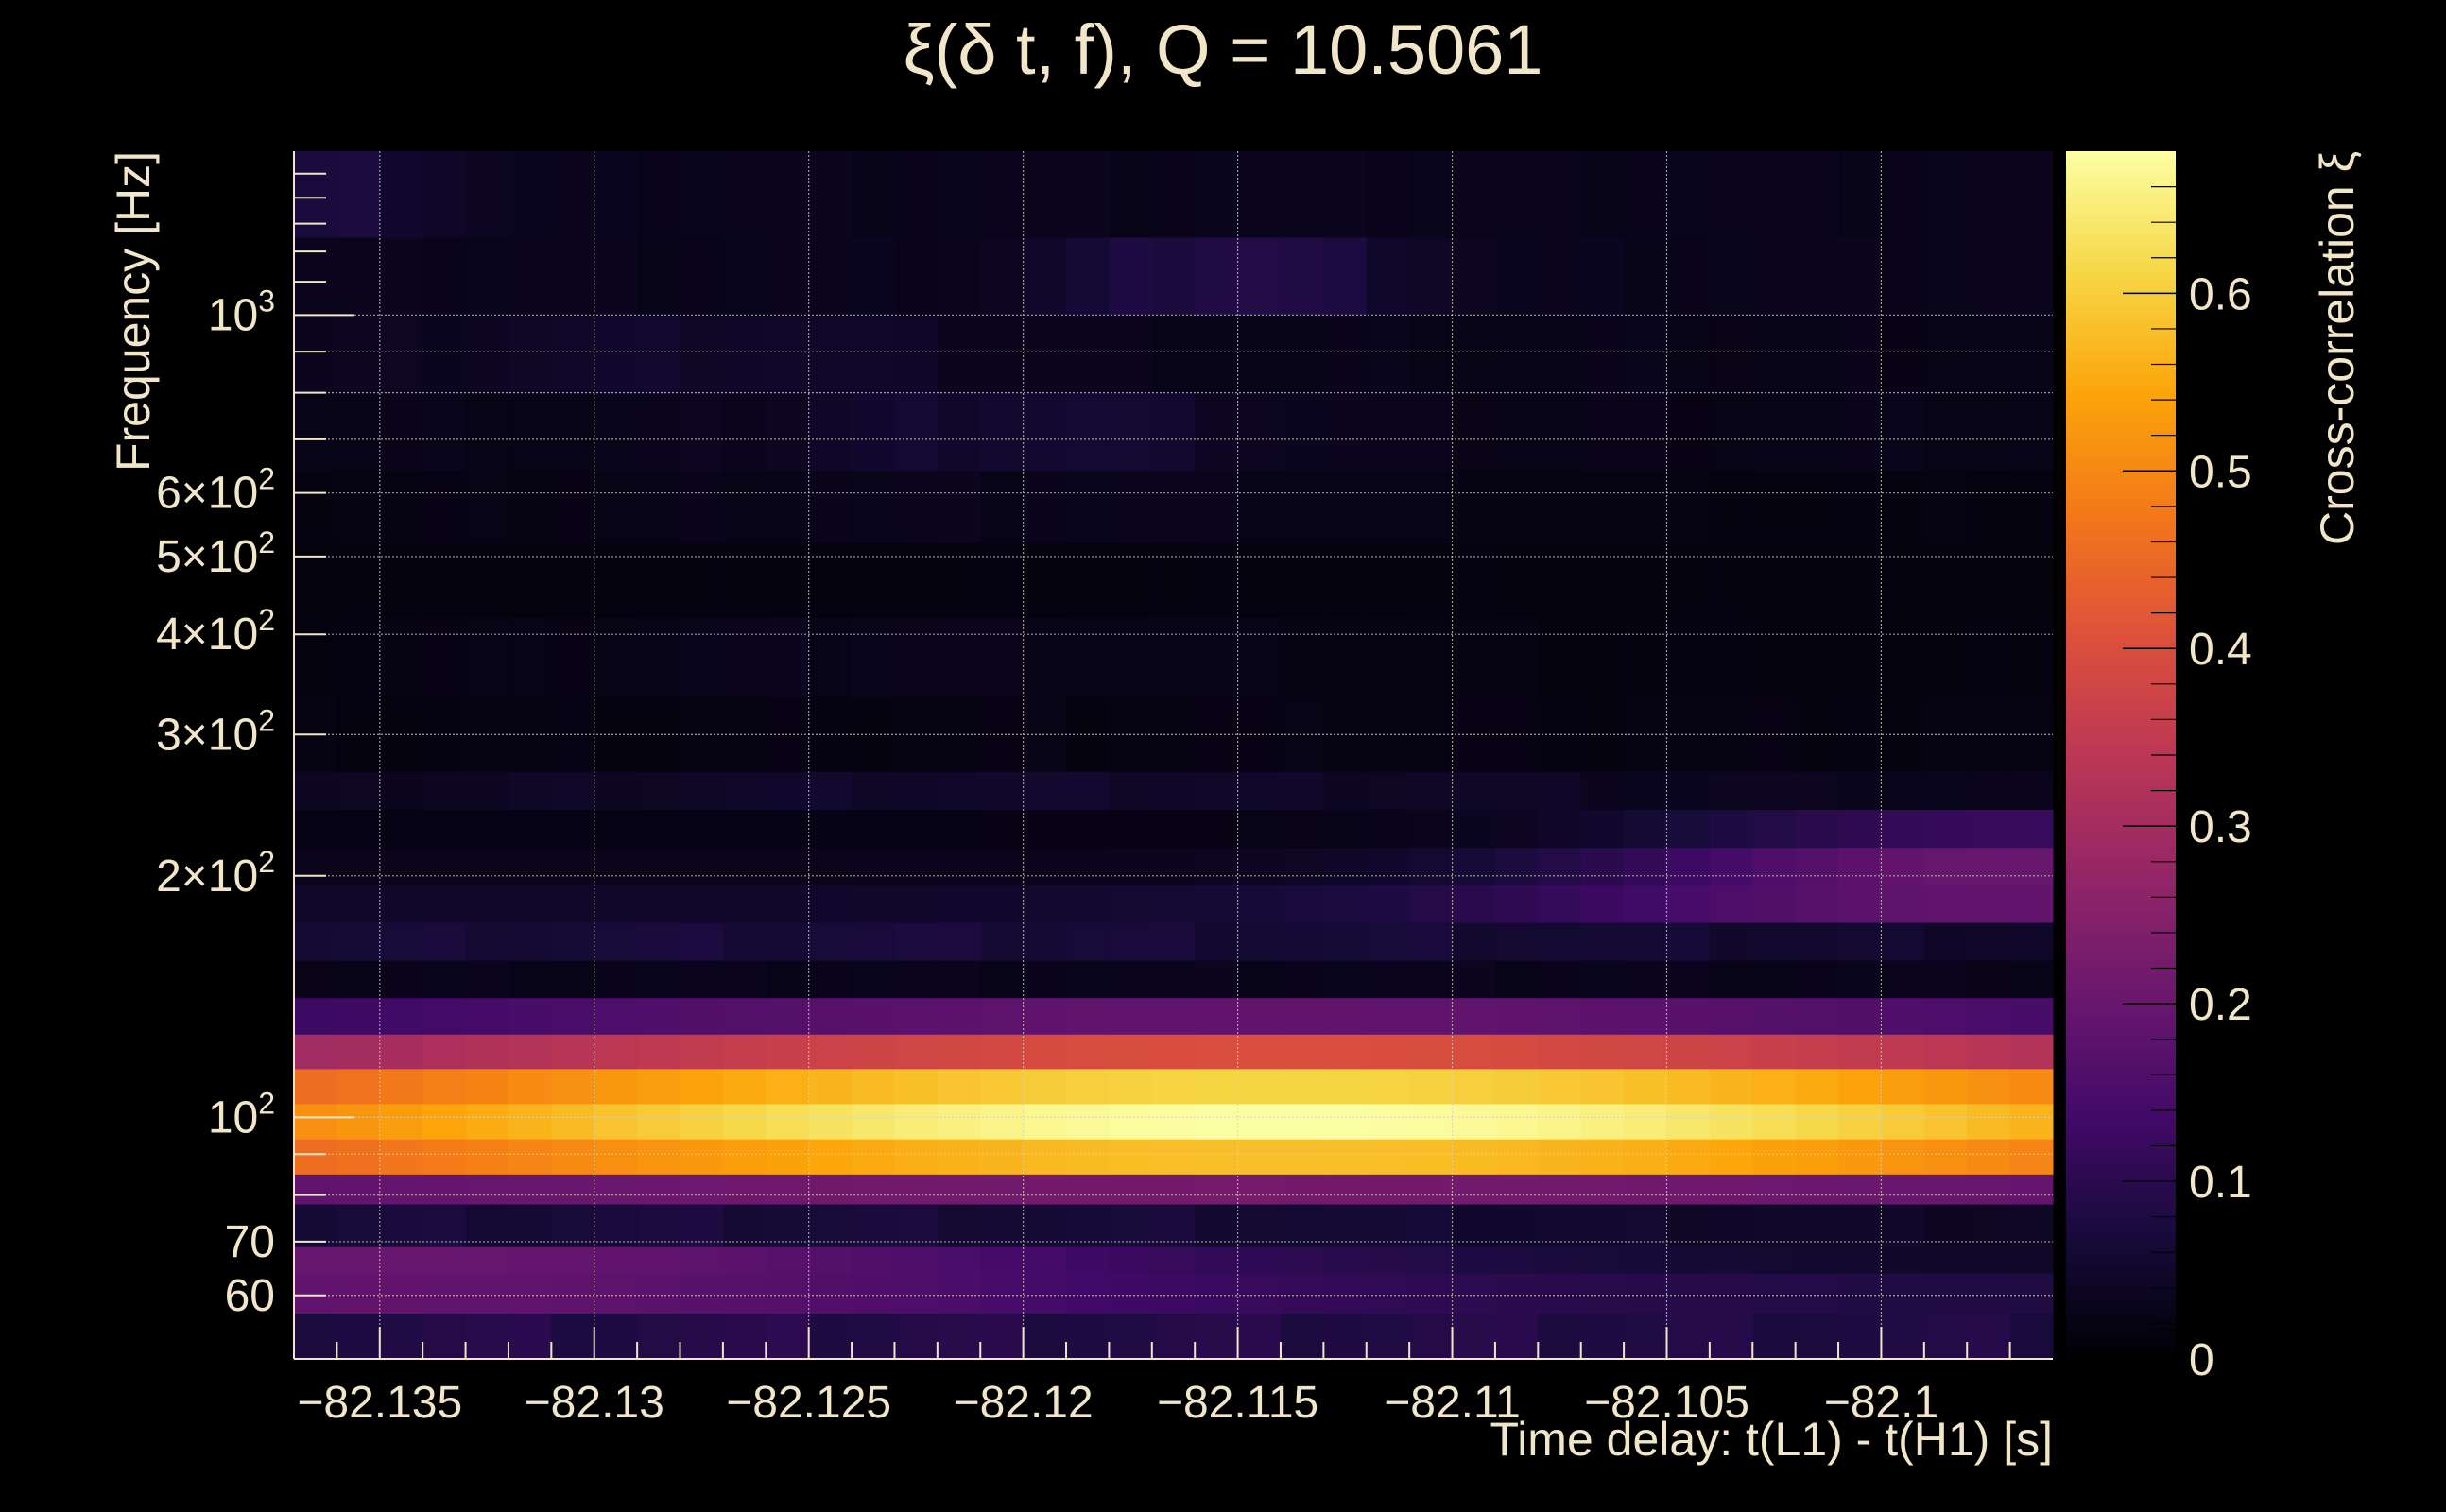 This screenshot has width=2446, height=1512. What do you see at coordinates (1666, 1403) in the screenshot?
I see `x-tick-label: −82.105` at bounding box center [1666, 1403].